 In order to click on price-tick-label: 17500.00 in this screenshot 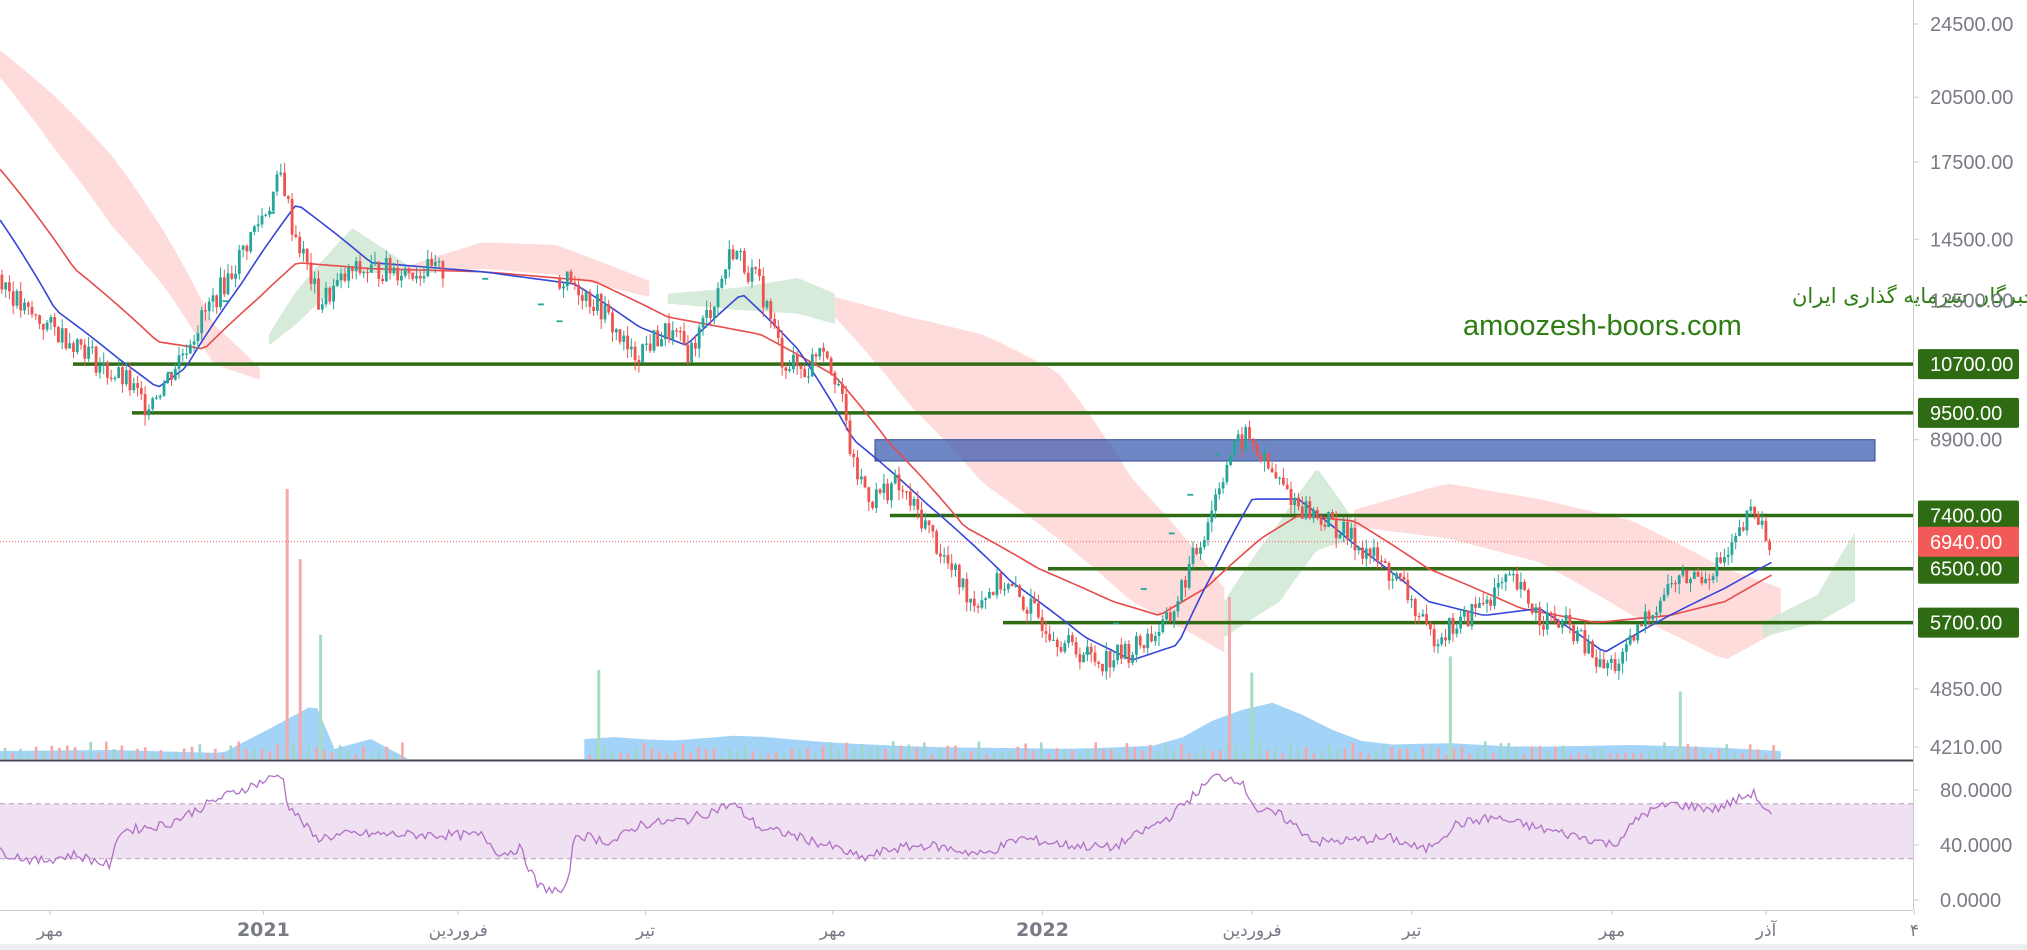, I will do `click(1971, 163)`.